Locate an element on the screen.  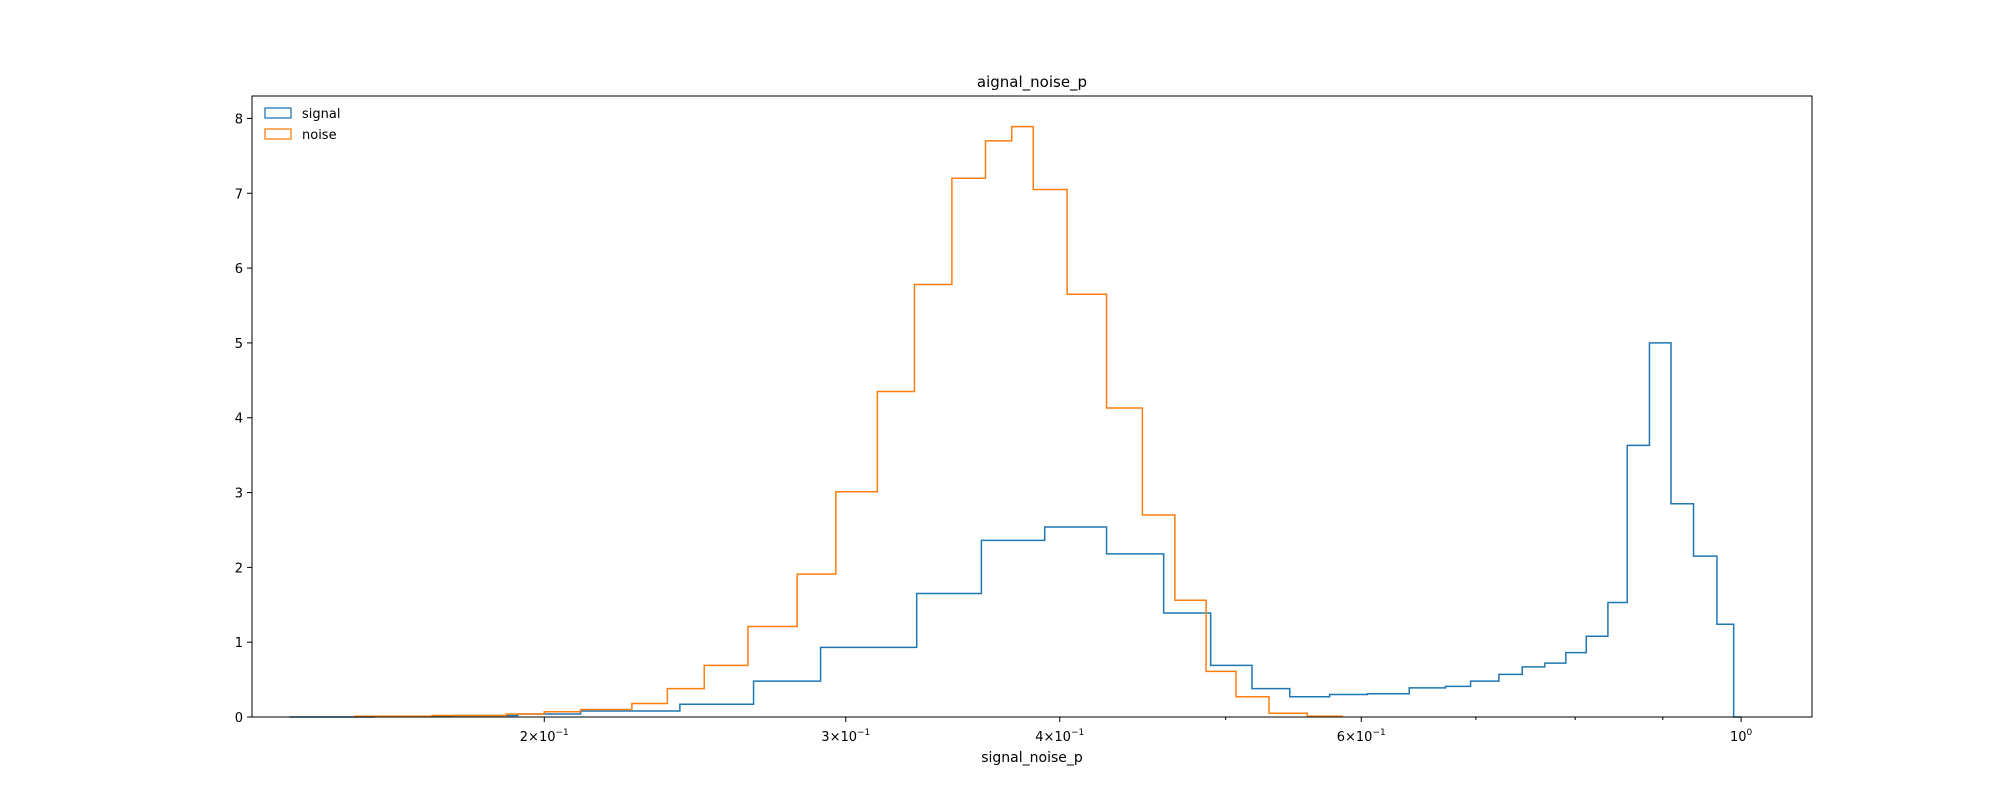
legend-swatch-signal is located at coordinates (278, 113).